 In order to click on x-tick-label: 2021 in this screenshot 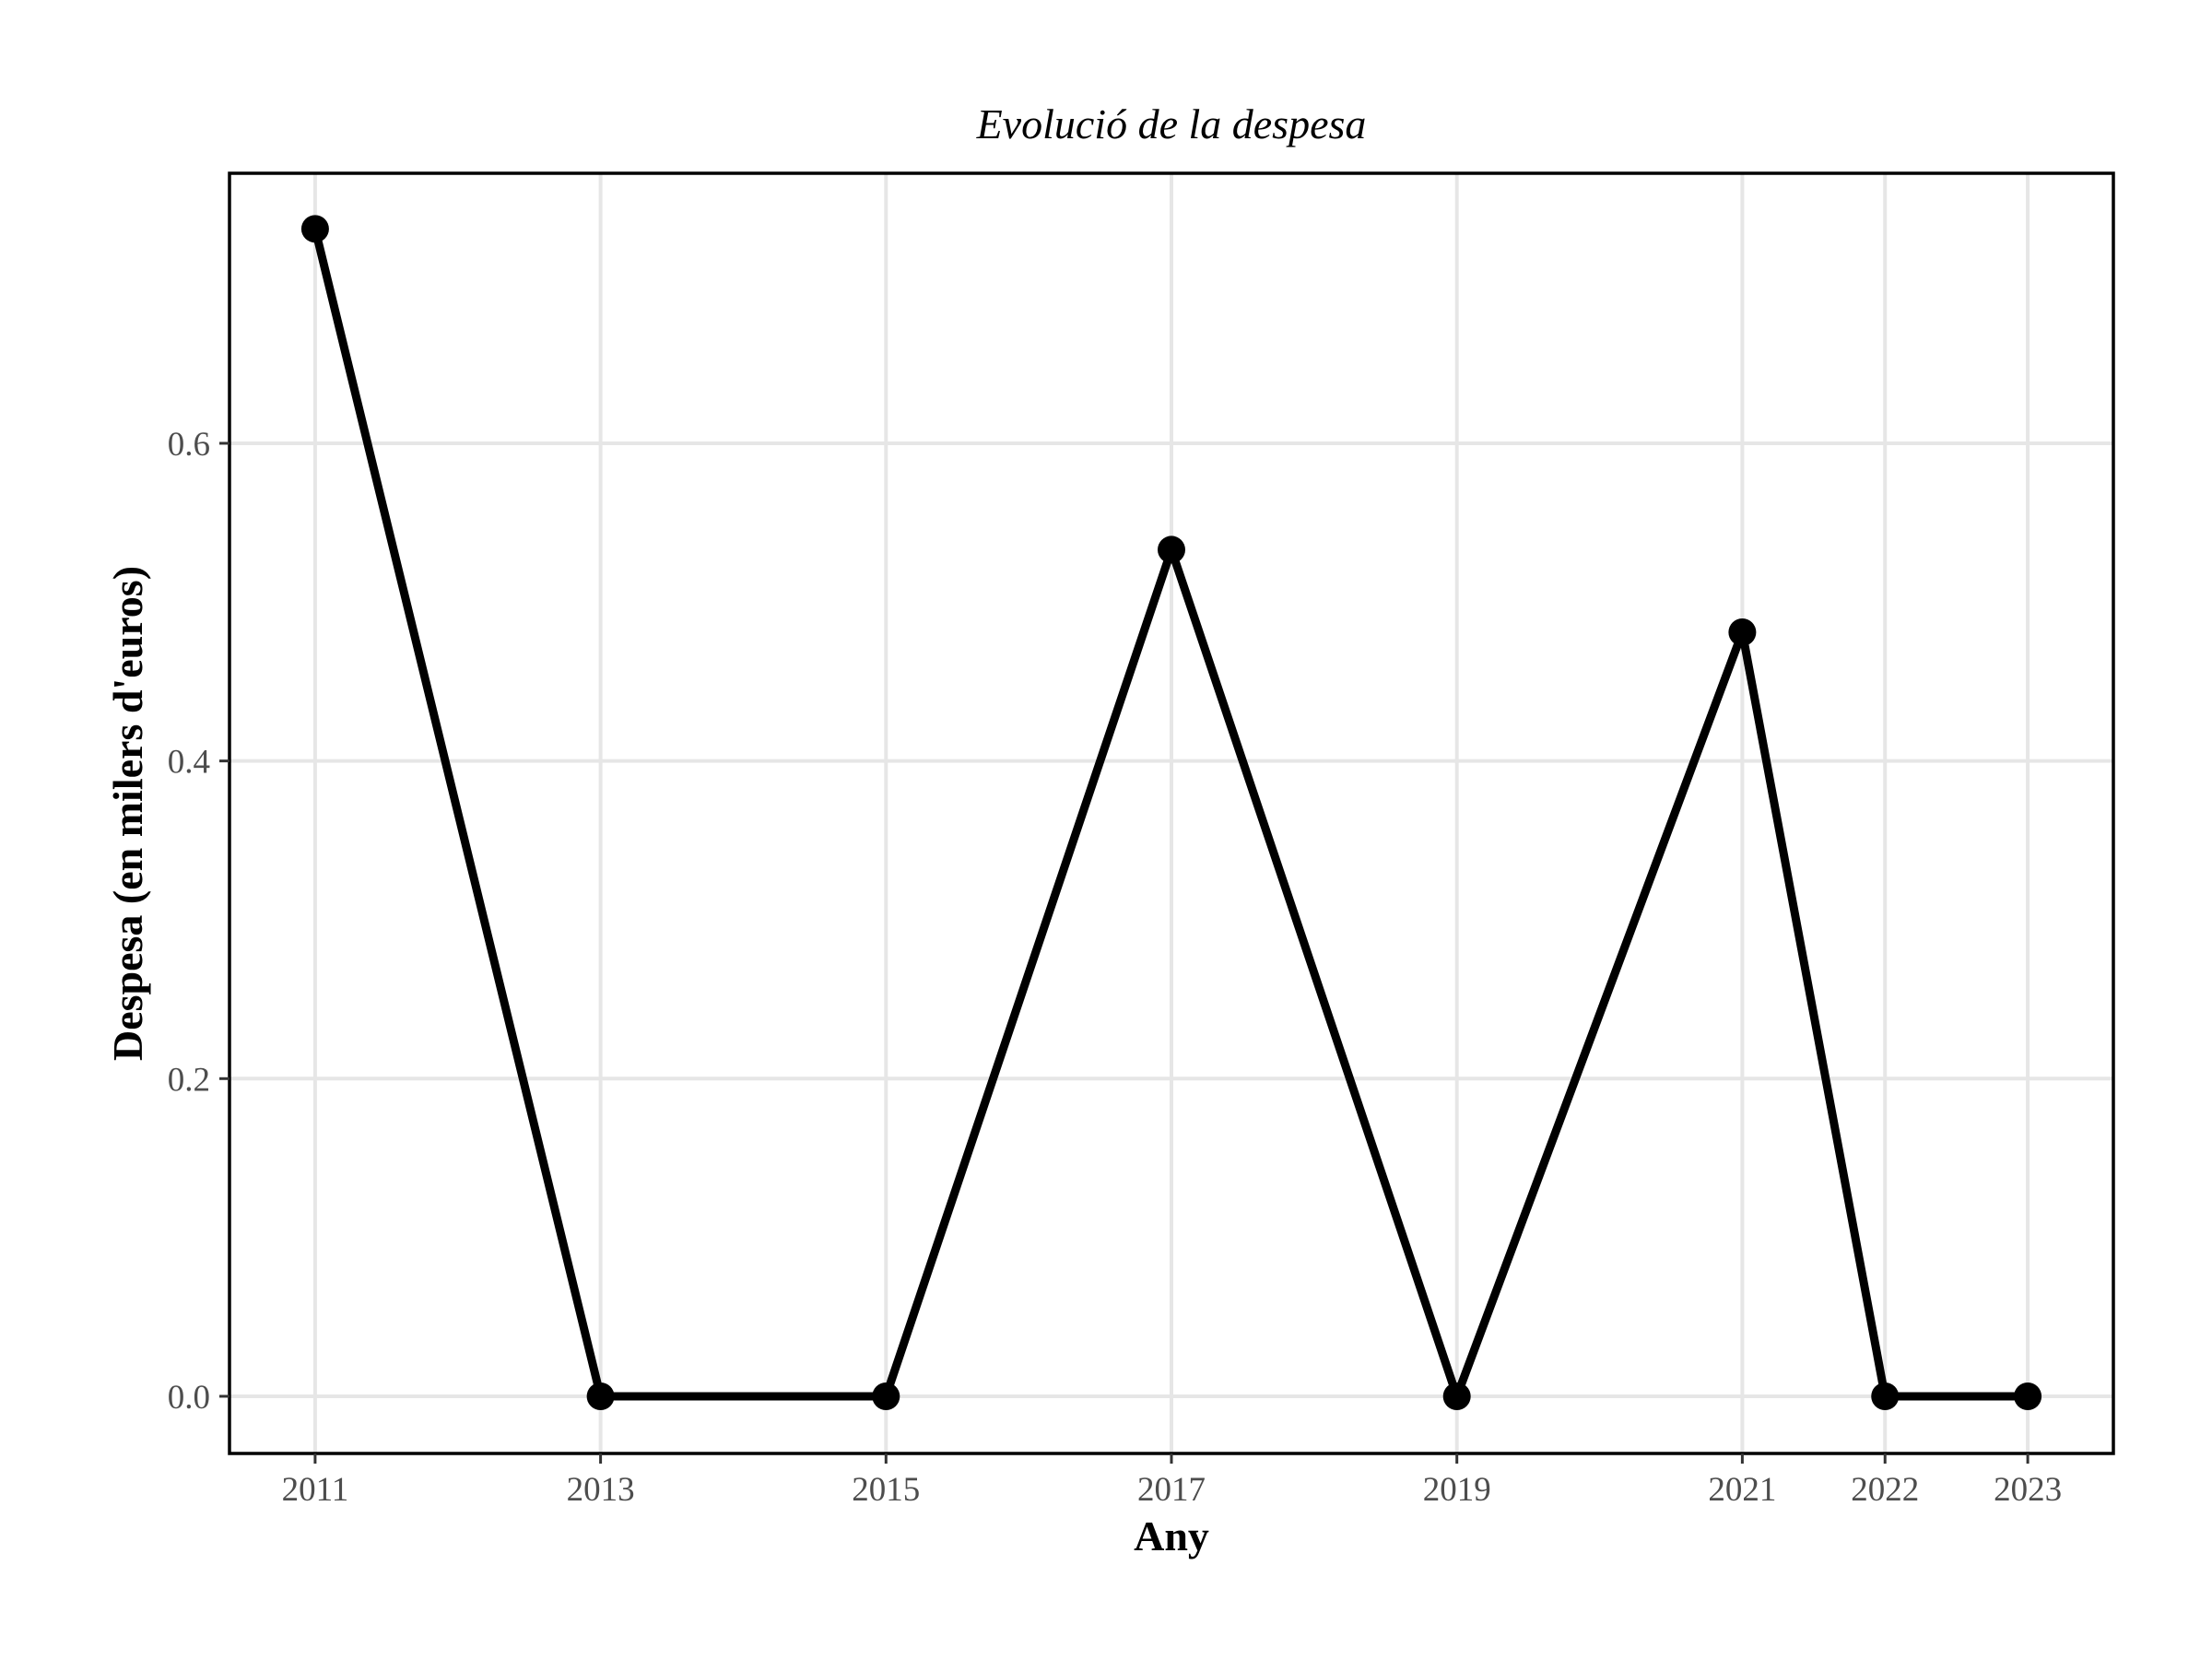, I will do `click(1742, 1490)`.